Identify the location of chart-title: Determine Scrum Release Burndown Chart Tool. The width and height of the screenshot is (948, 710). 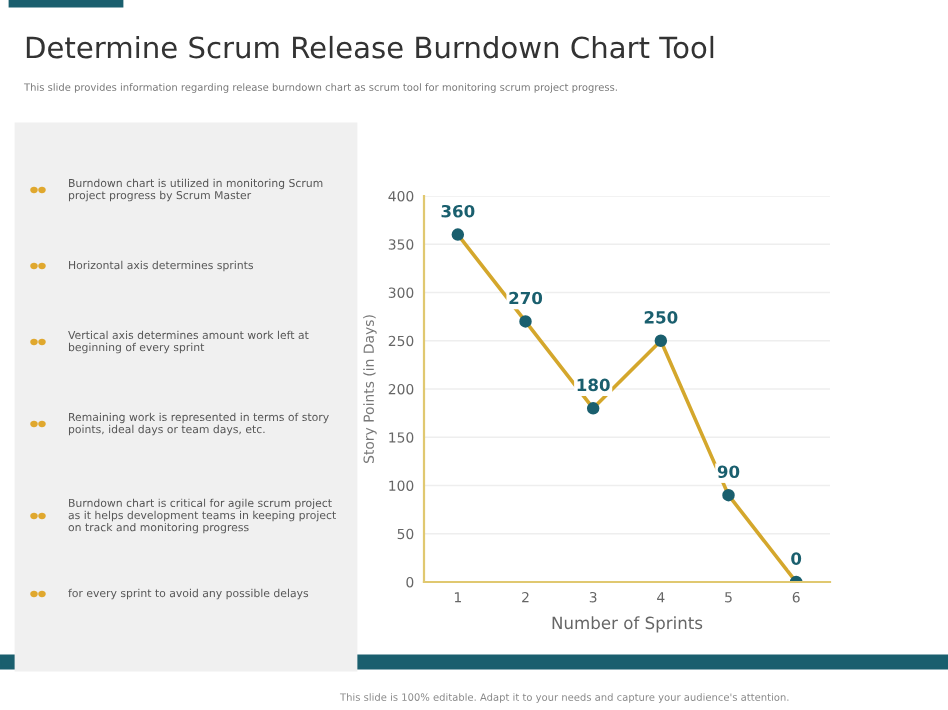
(370, 47).